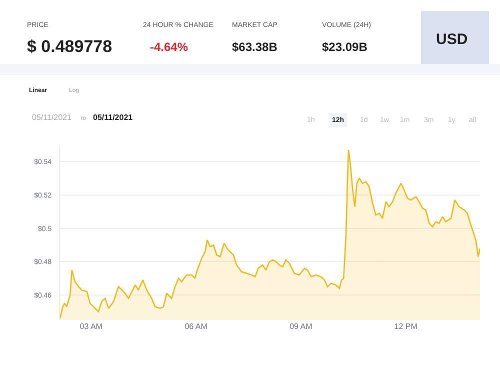  I want to click on x-tick-label: 03 AM, so click(91, 326).